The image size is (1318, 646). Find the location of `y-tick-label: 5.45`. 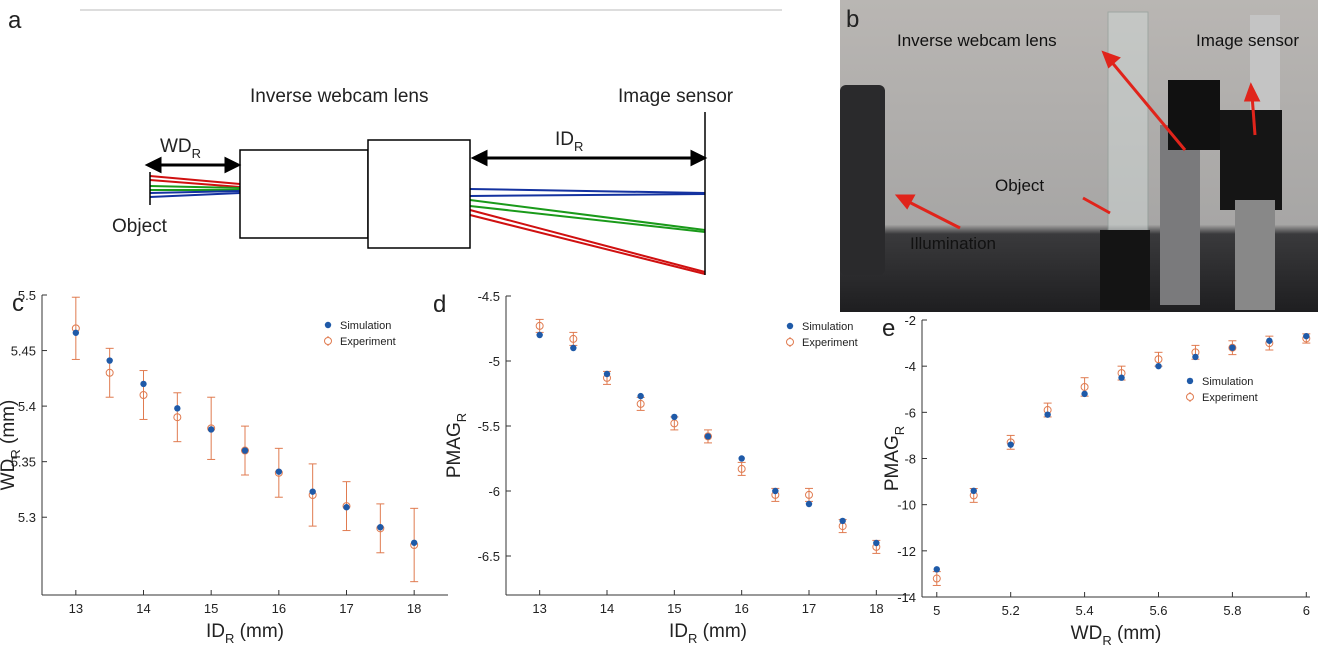

y-tick-label: 5.45 is located at coordinates (23, 351).